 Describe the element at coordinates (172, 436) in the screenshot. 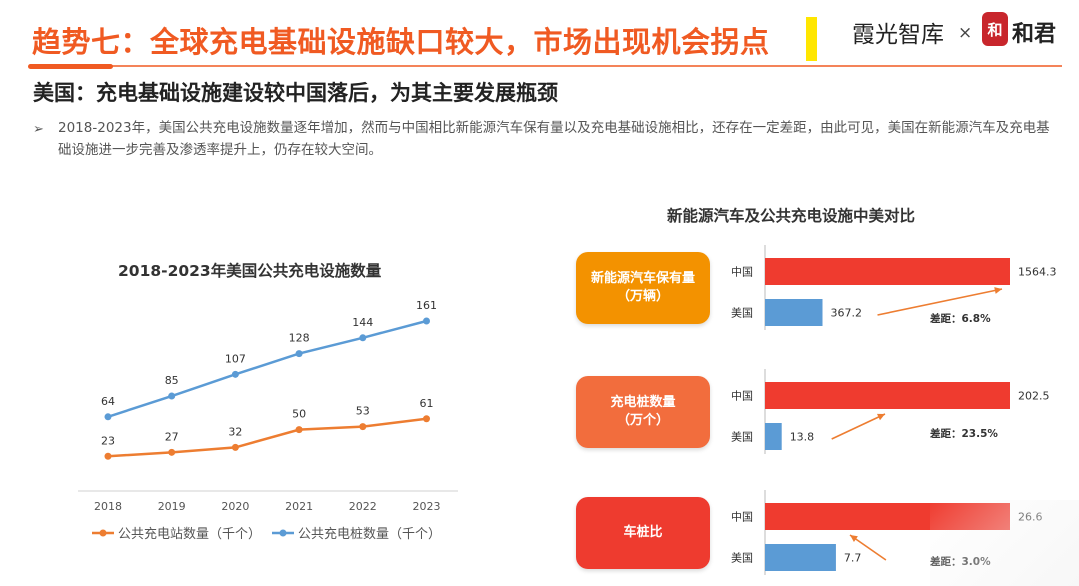

I see `station-data-label: 27` at that location.